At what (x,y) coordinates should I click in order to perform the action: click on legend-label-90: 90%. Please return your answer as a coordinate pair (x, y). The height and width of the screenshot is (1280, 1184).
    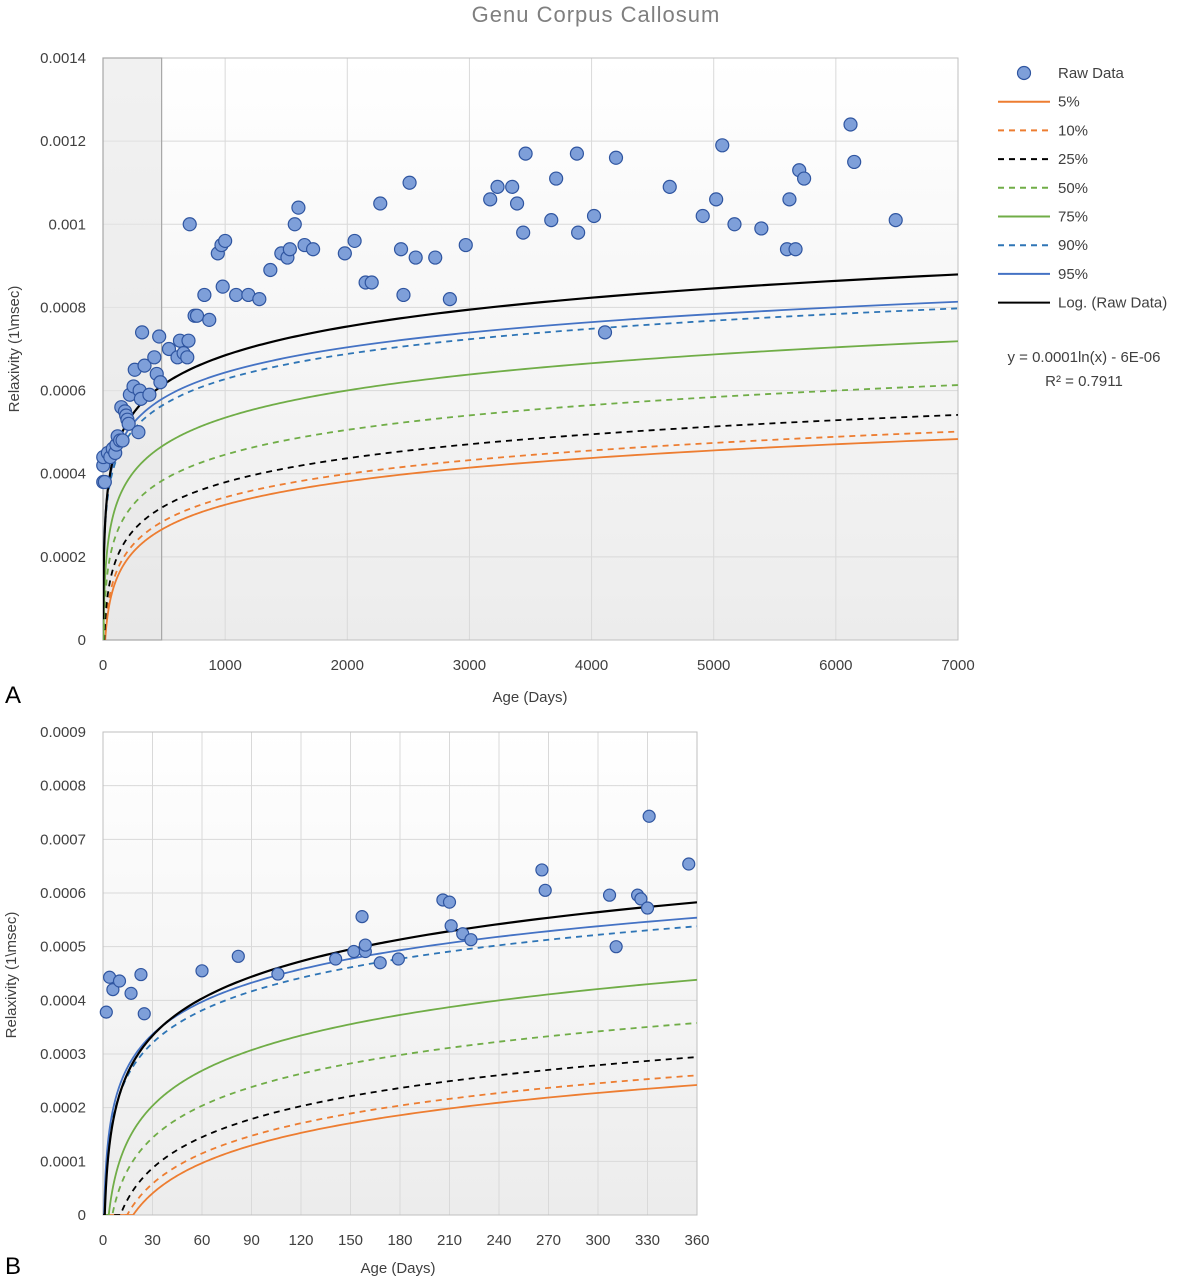
    Looking at the image, I should click on (1073, 245).